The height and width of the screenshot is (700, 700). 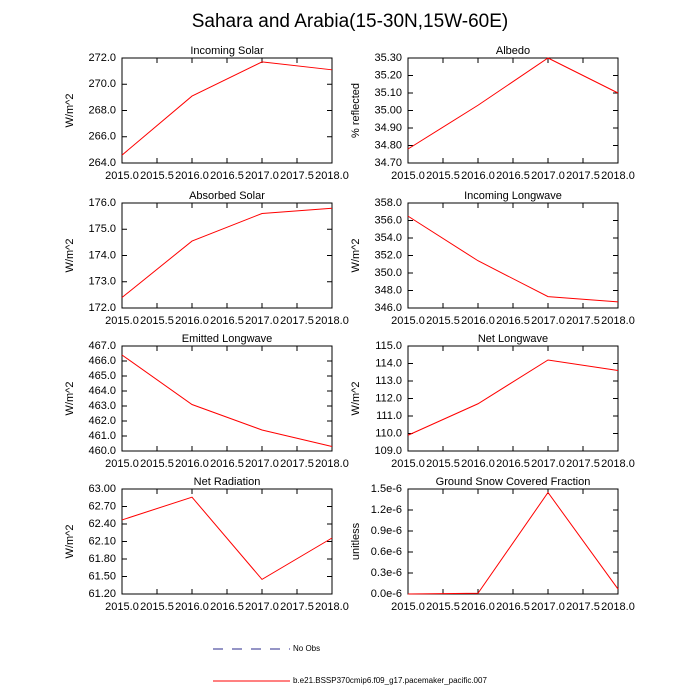 I want to click on y-tick-label: 270.0, so click(x=102, y=84).